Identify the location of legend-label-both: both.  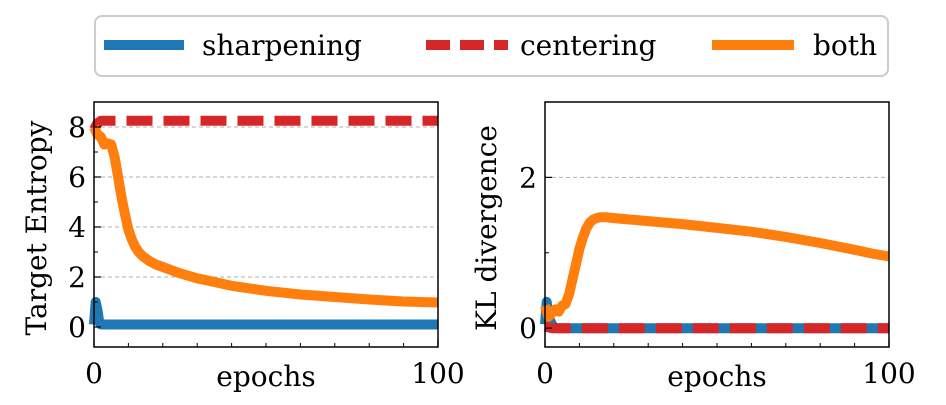
(845, 45).